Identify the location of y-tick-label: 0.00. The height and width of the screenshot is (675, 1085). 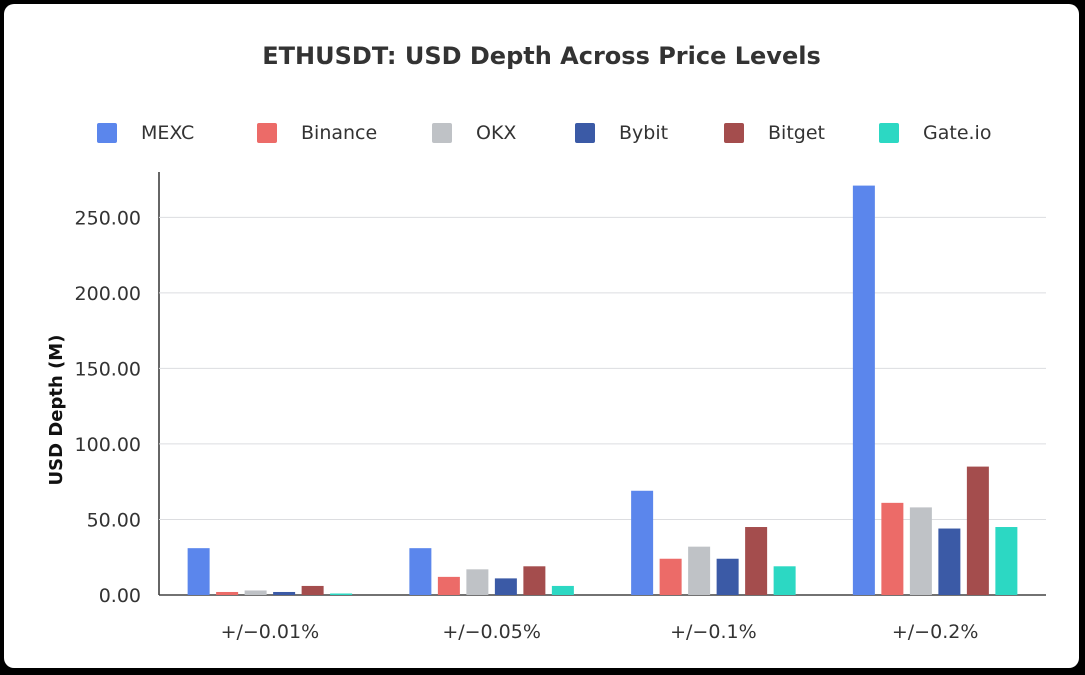
(120, 596).